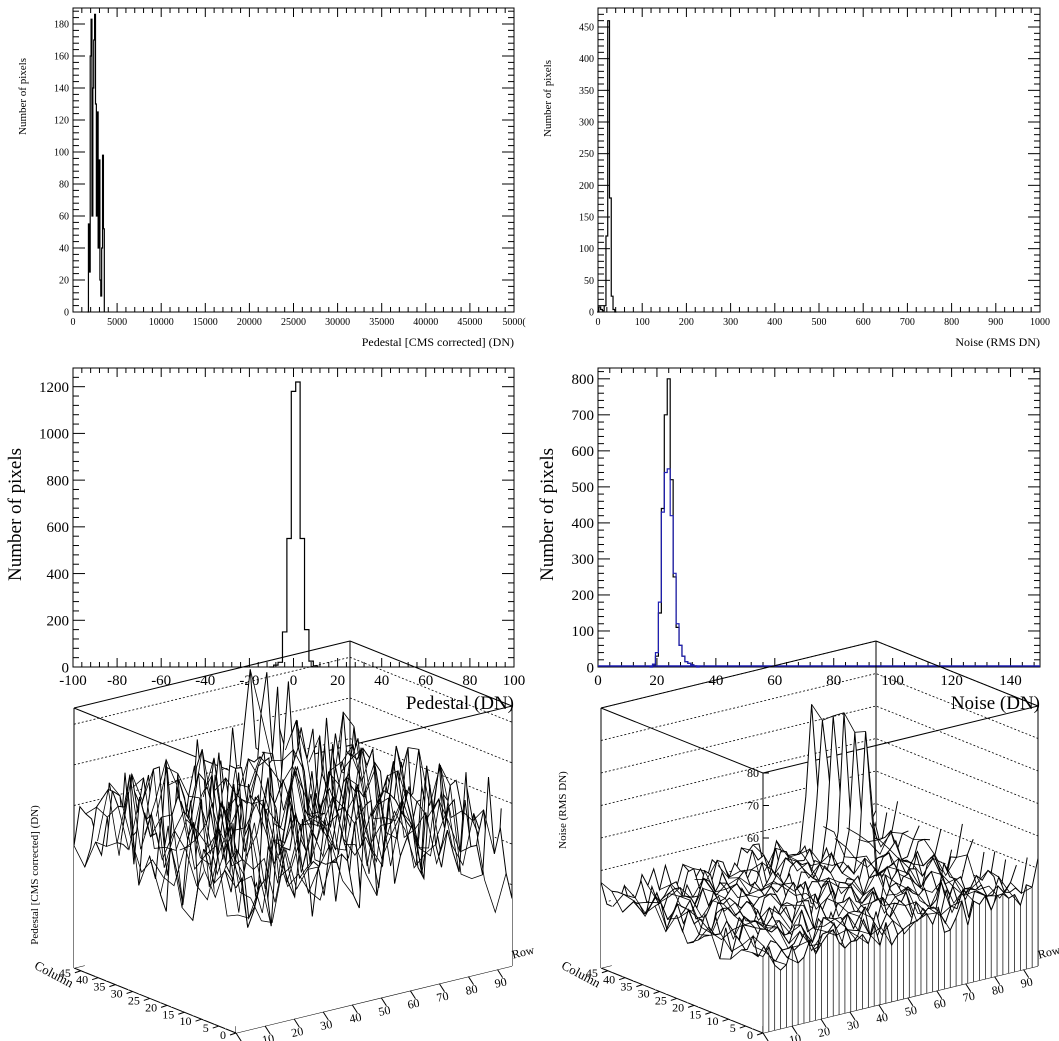  Describe the element at coordinates (61, 89) in the screenshot. I see `y-tick-label: 140` at that location.